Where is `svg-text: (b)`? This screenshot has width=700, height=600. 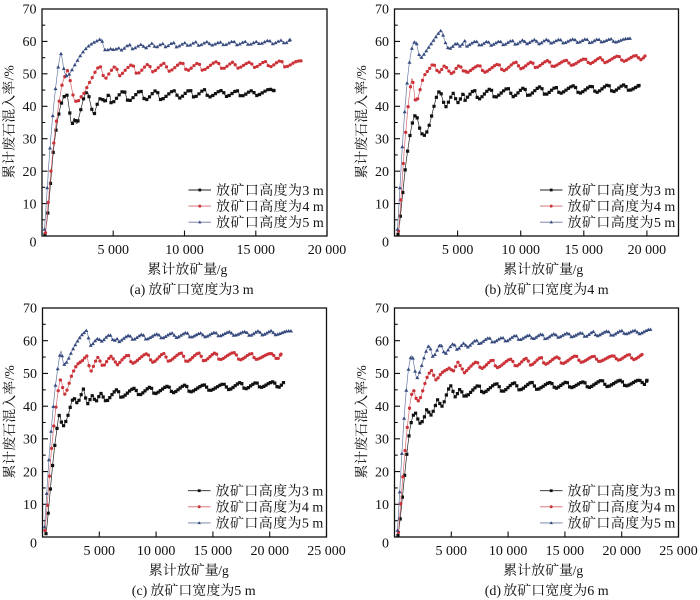 svg-text: (b) is located at coordinates (493, 290).